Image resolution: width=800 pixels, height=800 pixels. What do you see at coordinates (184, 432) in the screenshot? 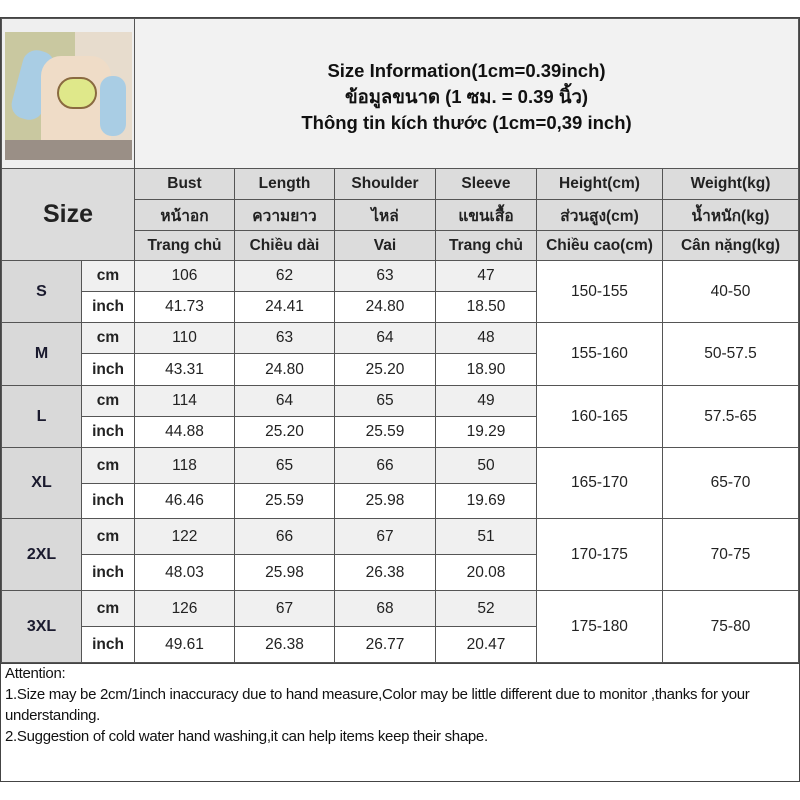
I see `measurement-cell: 44.88` at bounding box center [184, 432].